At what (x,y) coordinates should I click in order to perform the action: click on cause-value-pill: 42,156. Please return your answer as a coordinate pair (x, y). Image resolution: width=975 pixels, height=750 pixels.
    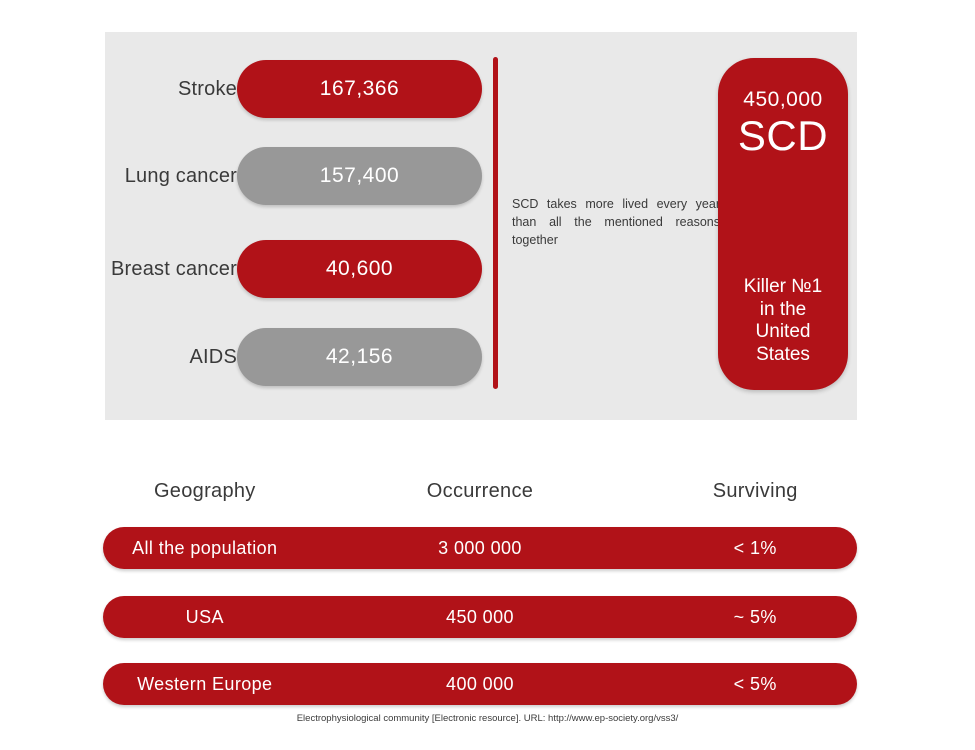
    Looking at the image, I should click on (359, 357).